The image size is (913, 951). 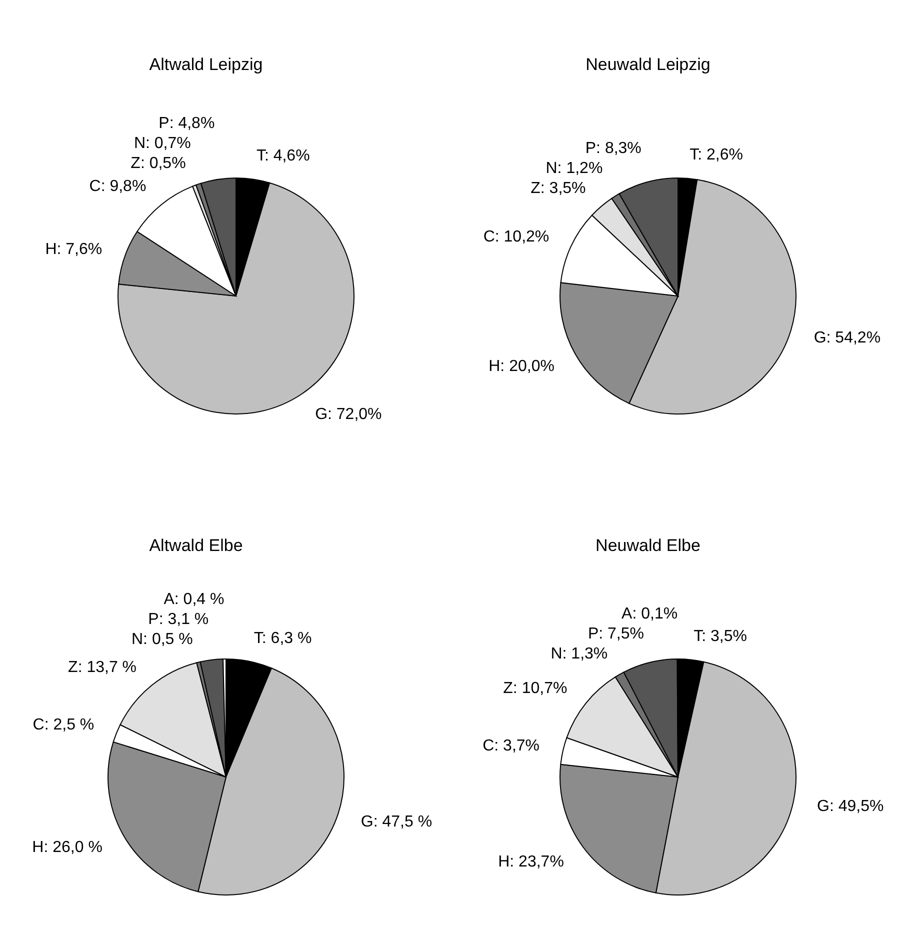 What do you see at coordinates (531, 862) in the screenshot?
I see `slice-label: H: 23,7%` at bounding box center [531, 862].